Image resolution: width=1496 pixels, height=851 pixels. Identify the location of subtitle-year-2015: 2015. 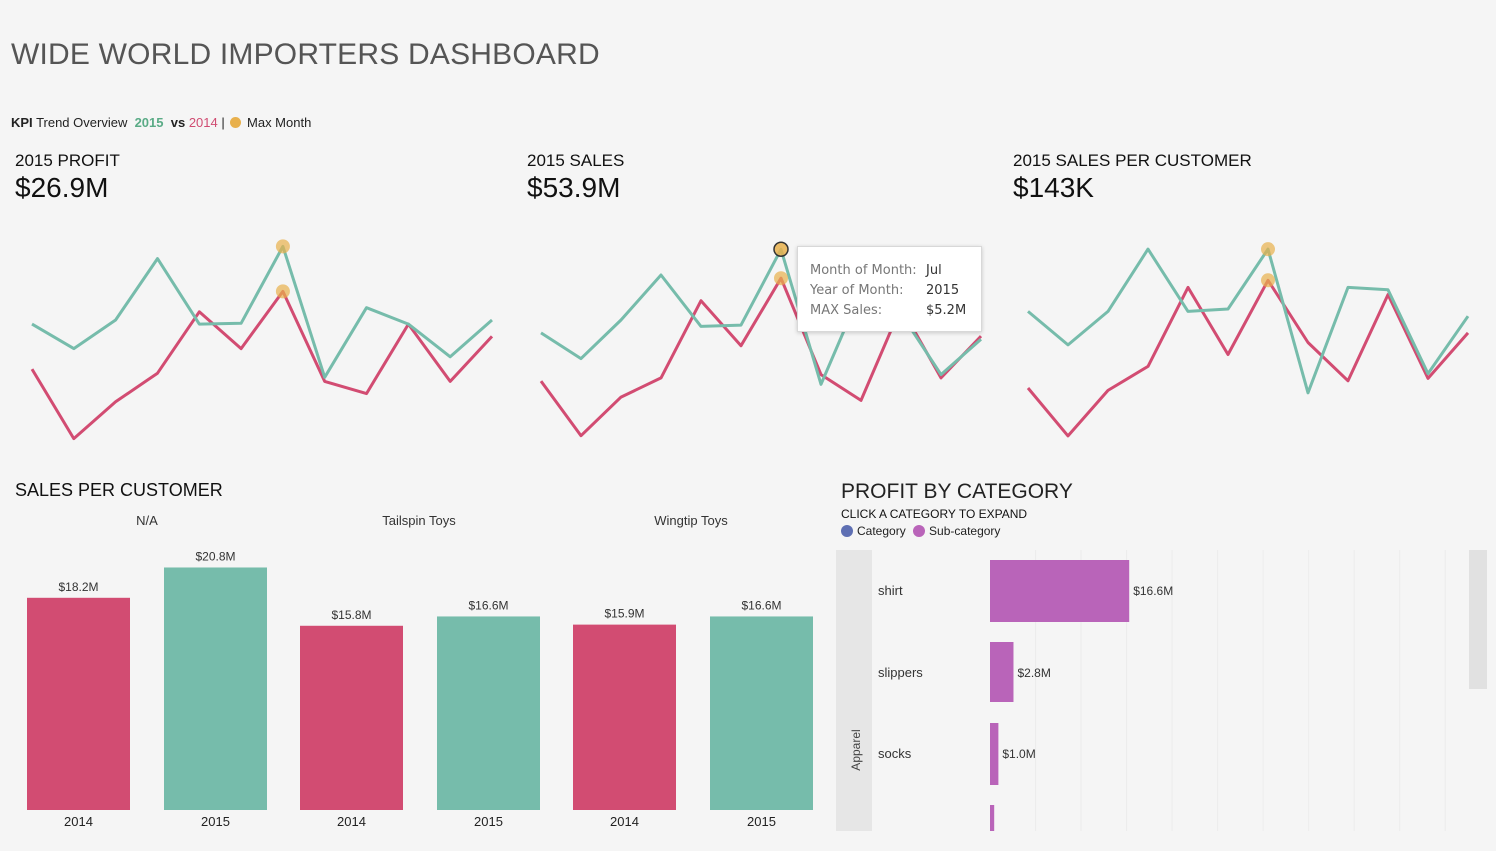
(149, 122).